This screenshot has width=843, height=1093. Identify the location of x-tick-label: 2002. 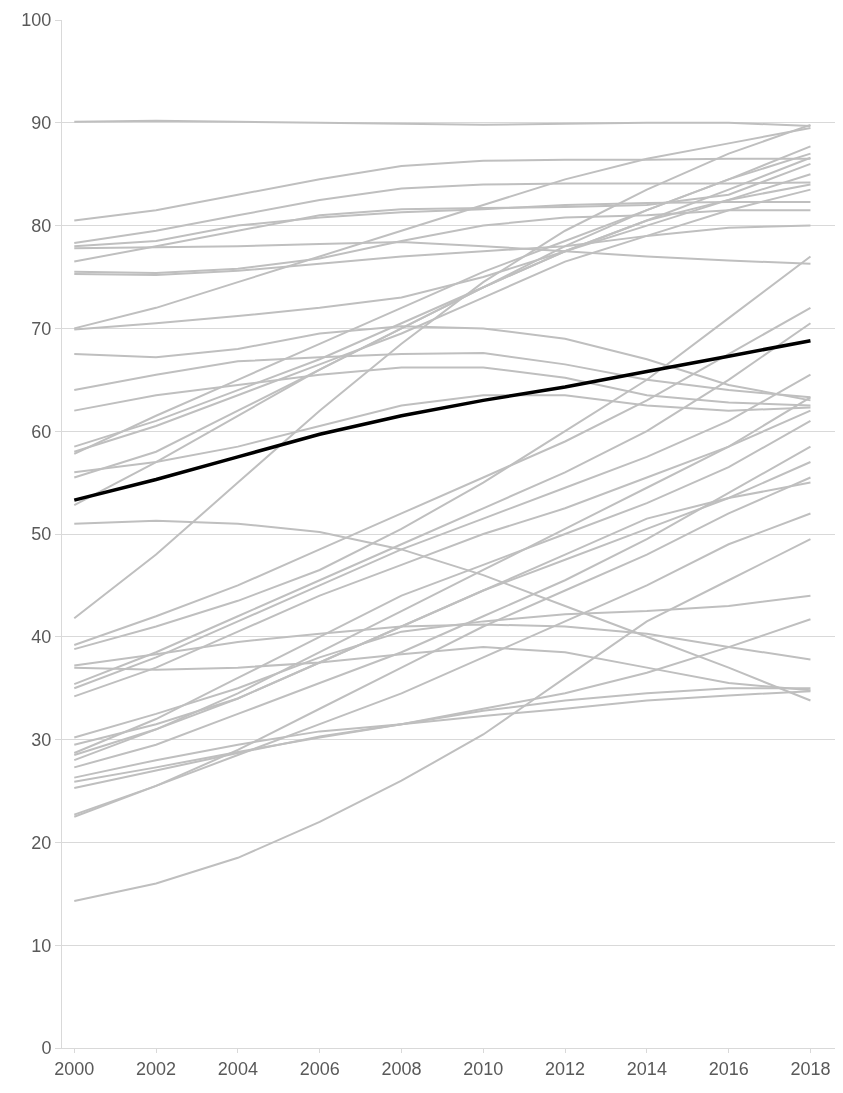
(156, 1068).